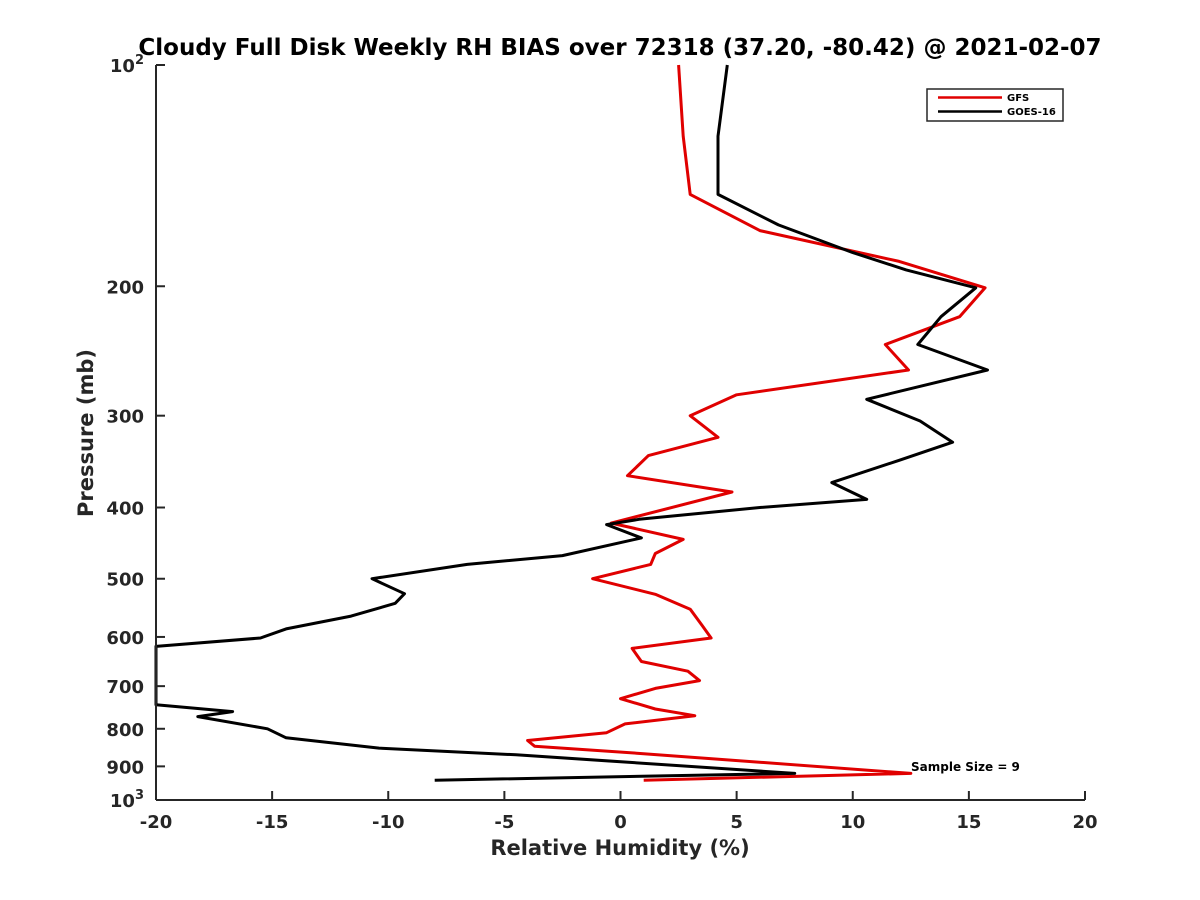 This screenshot has width=1200, height=900. I want to click on y-tick-exponent: 2, so click(139, 60).